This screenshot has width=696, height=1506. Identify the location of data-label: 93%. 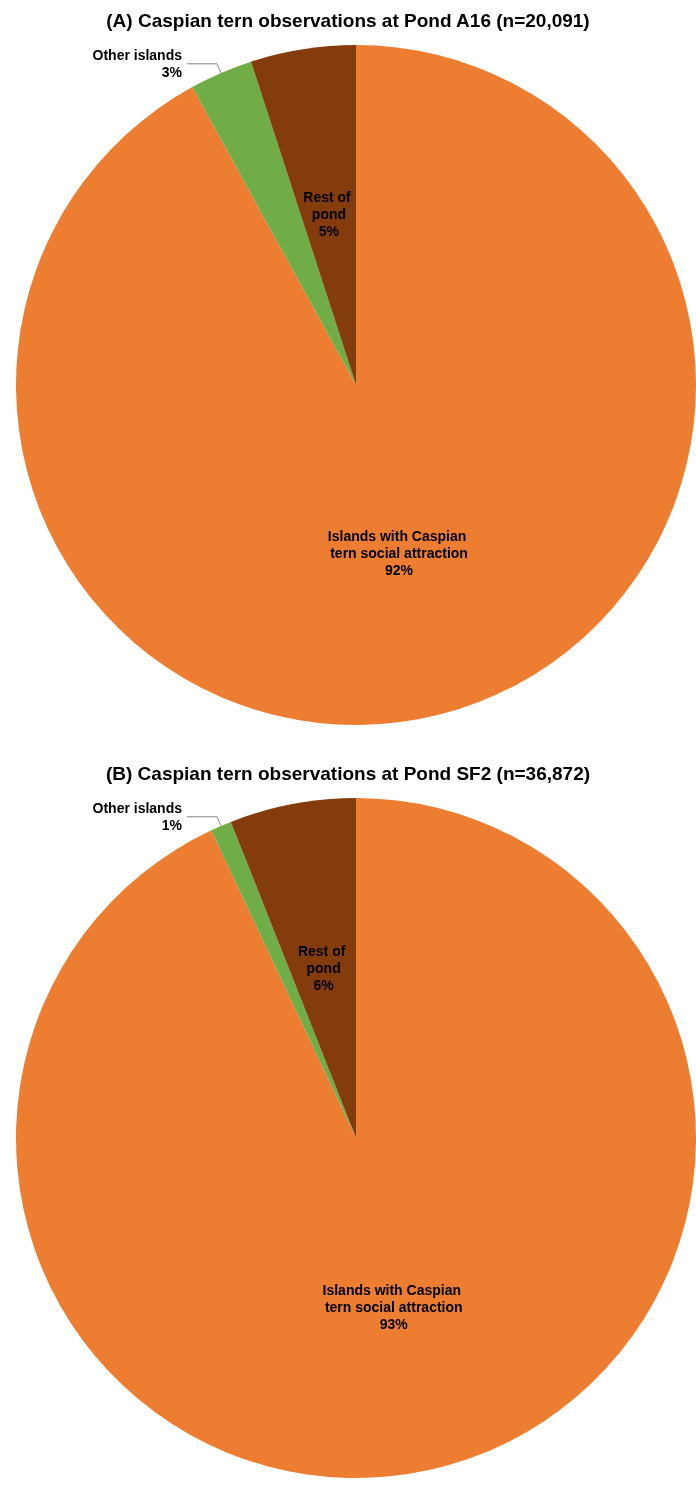
(394, 1323).